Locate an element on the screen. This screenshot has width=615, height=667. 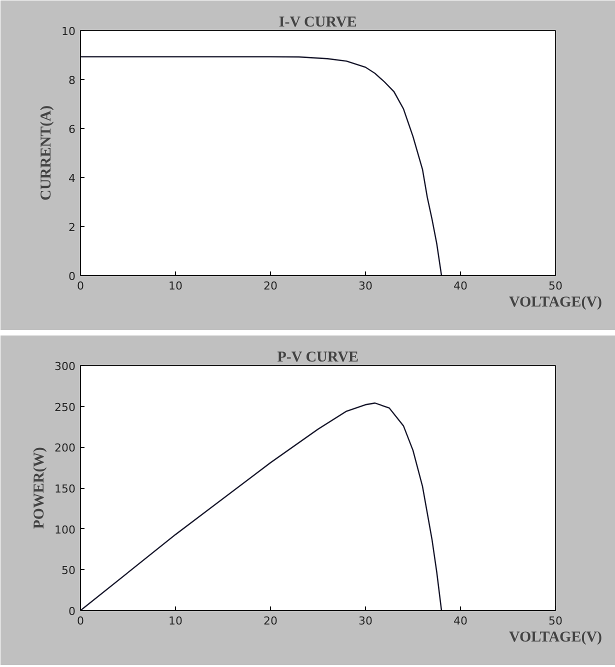
y-tick-label: 6 is located at coordinates (72, 129).